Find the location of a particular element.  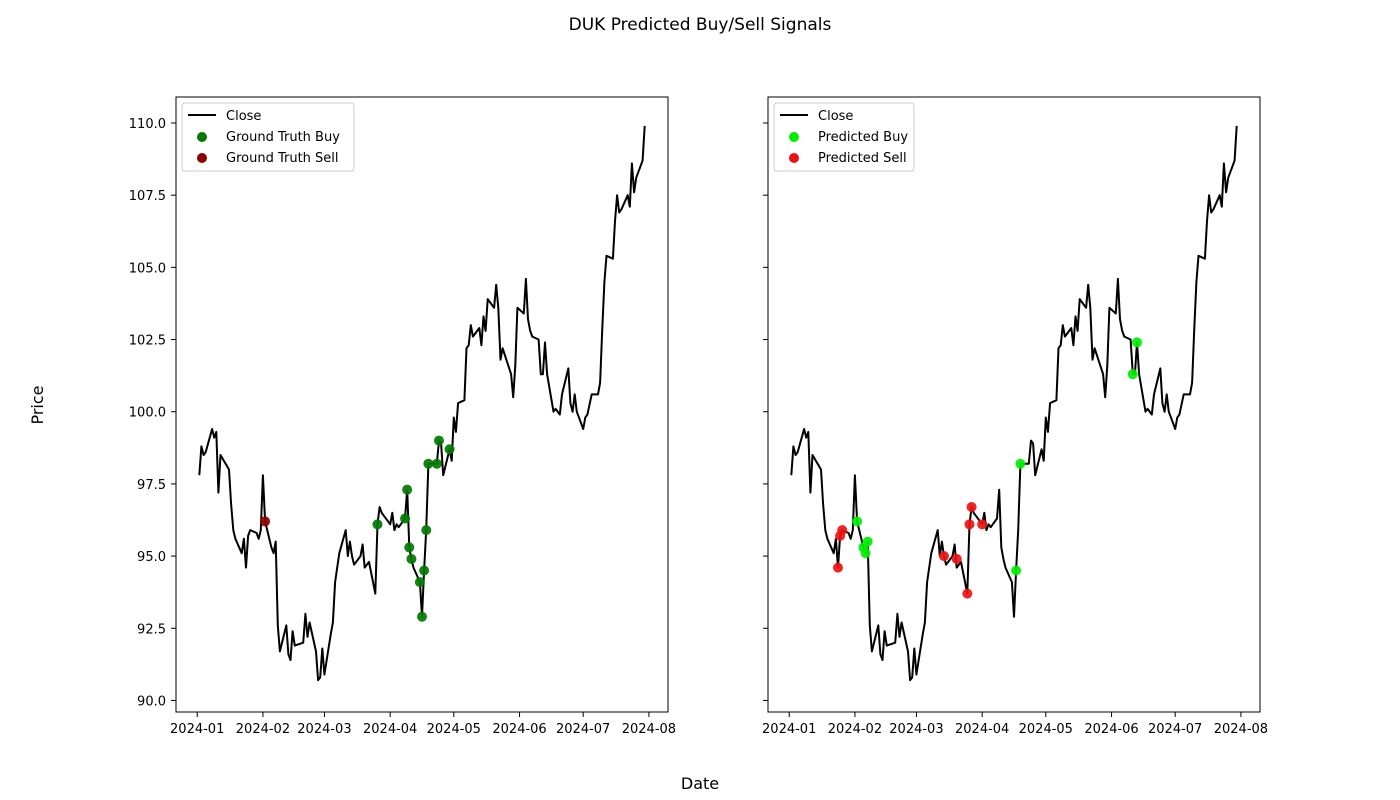

right-x-tick-label: 2024-08 is located at coordinates (1241, 729).